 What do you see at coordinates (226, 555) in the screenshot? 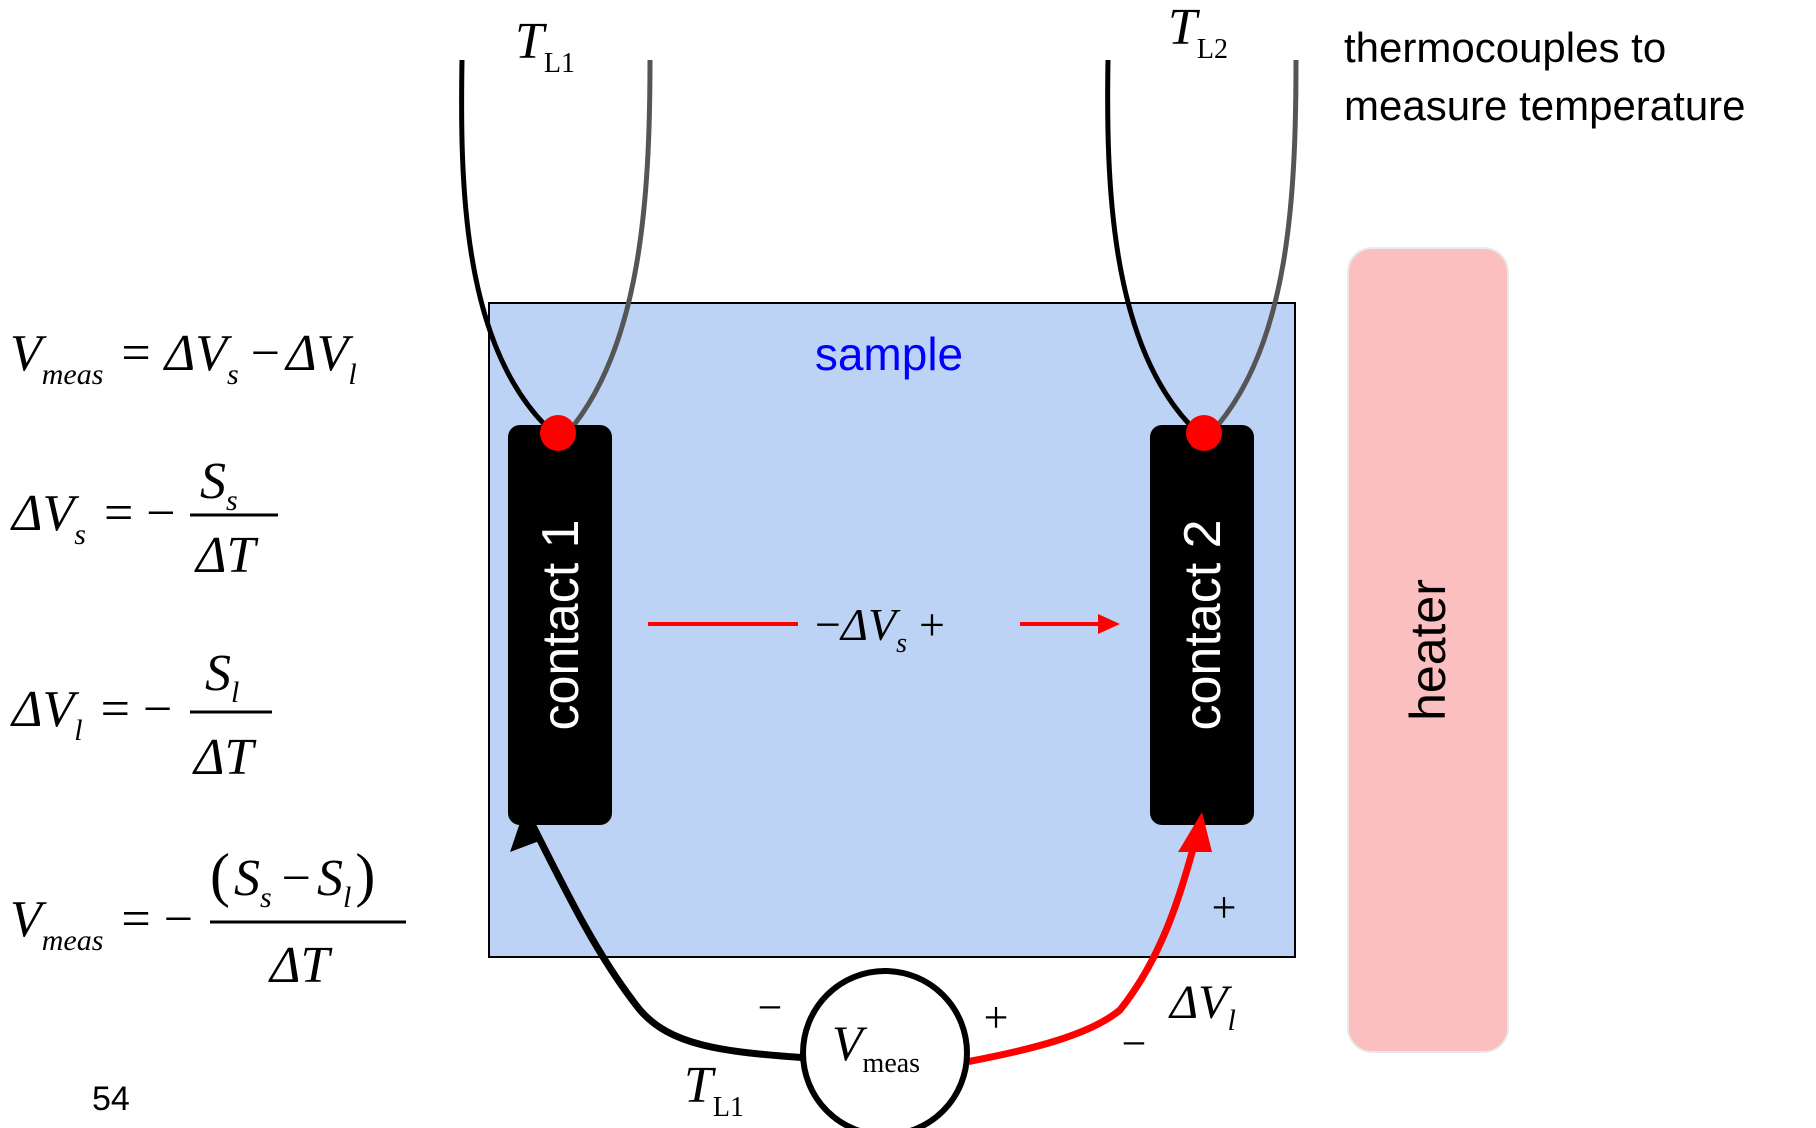
I see `eq2-den: ΔT` at bounding box center [226, 555].